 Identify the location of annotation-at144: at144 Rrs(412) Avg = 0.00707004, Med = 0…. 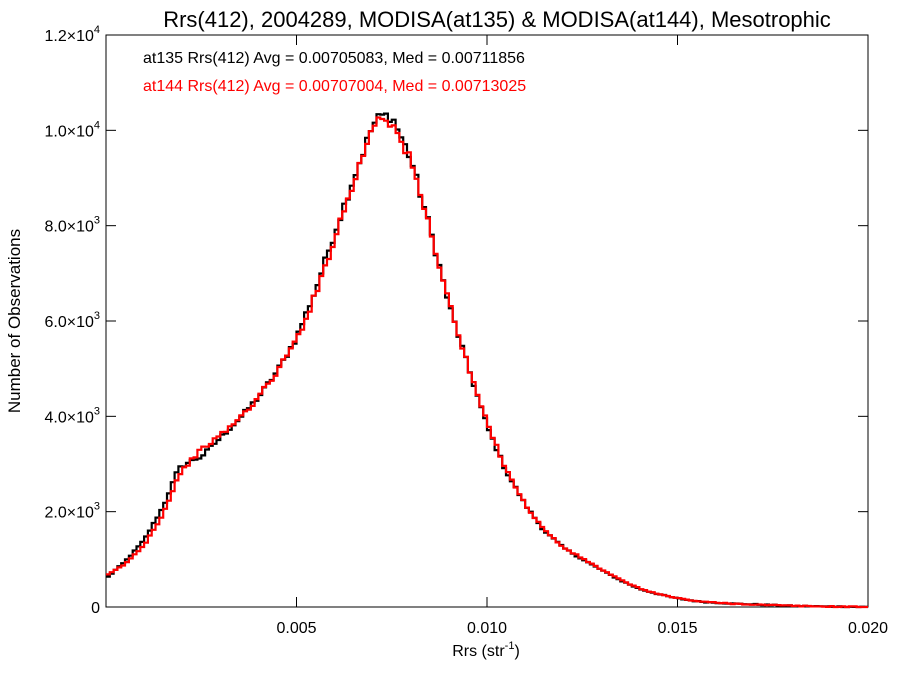
(334, 86).